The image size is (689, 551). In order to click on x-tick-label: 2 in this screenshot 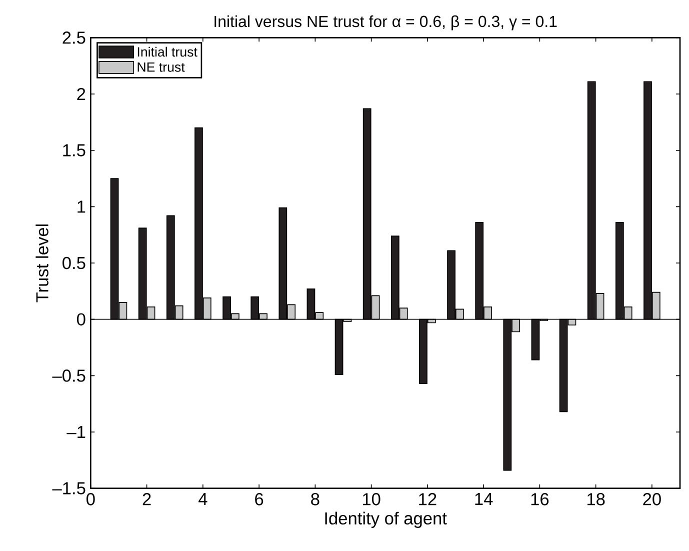, I will do `click(146, 499)`.